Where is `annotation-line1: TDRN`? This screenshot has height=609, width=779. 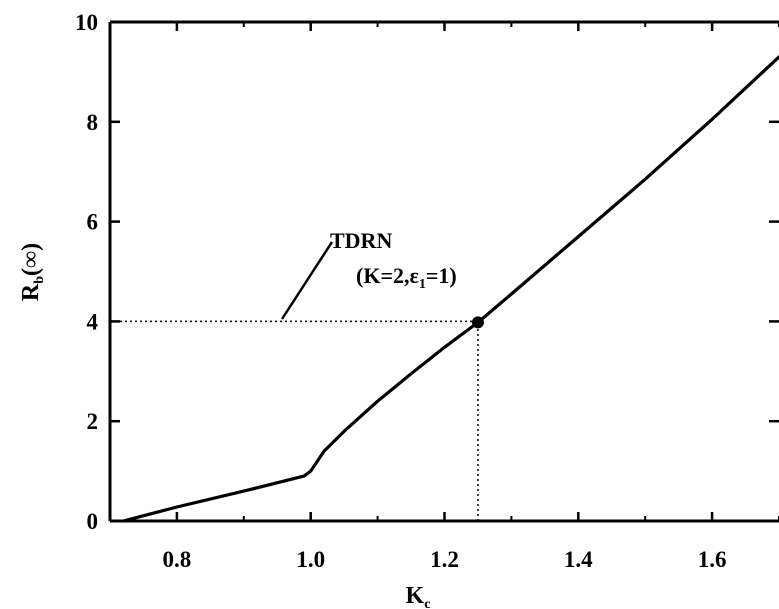
annotation-line1: TDRN is located at coordinates (361, 240).